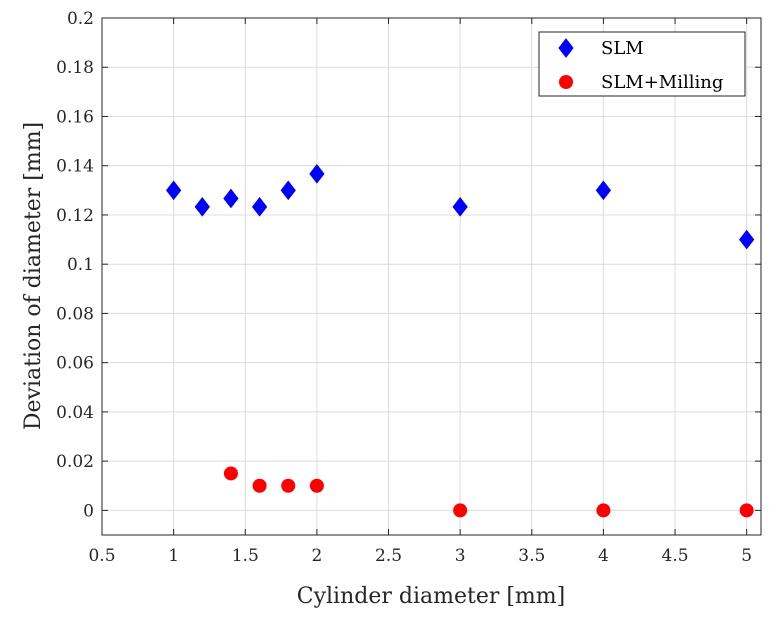  I want to click on y-tick-label: 0, so click(88, 511).